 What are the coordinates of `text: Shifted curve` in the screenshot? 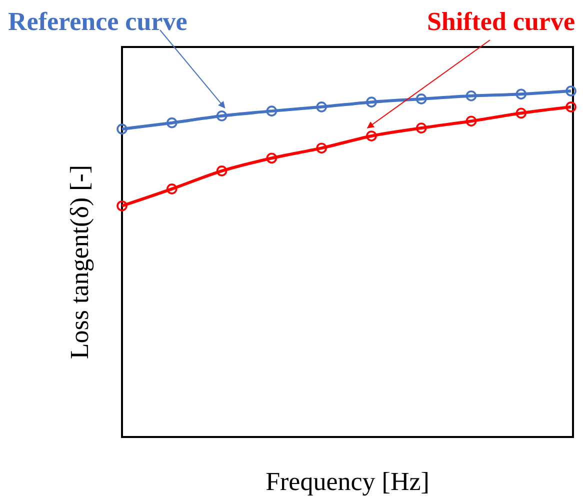 It's located at (500, 21).